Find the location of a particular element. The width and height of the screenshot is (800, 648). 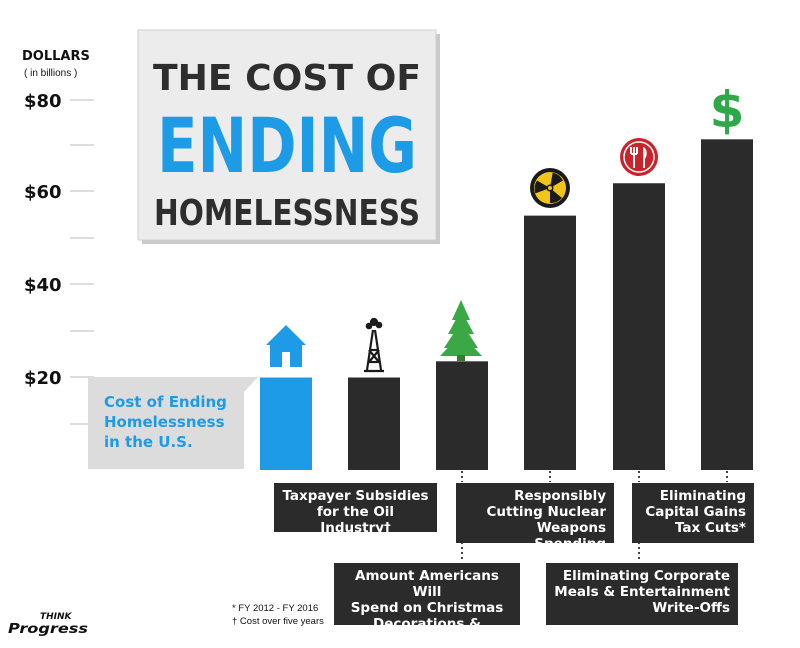

title-line-1: THE COST OF is located at coordinates (287, 78).